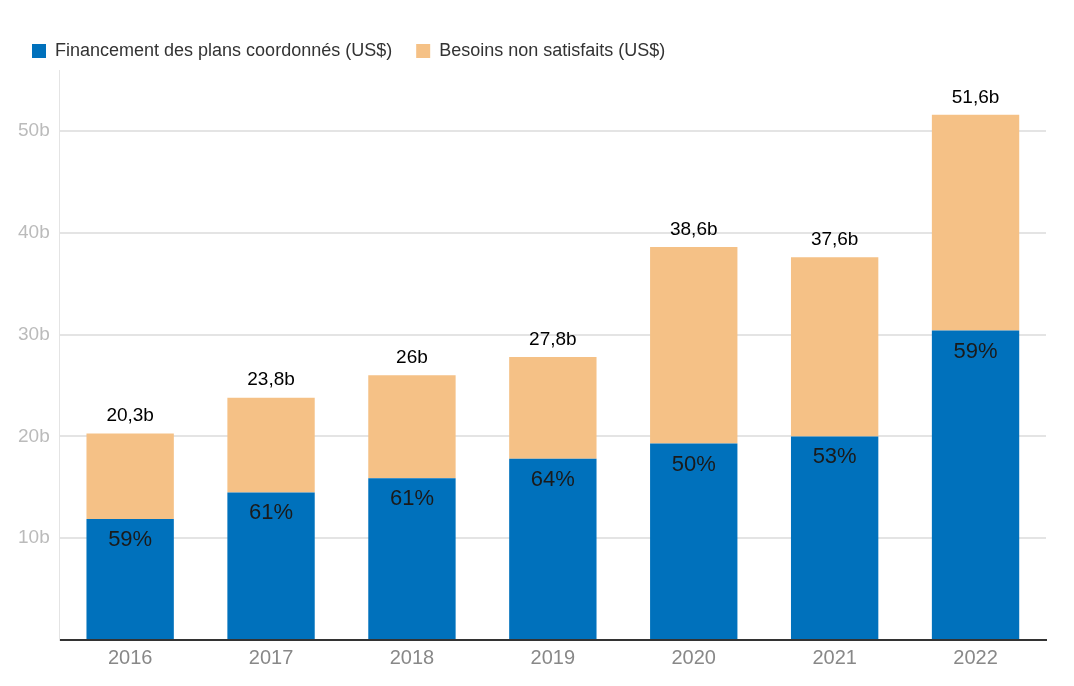 The height and width of the screenshot is (686, 1074). What do you see at coordinates (34, 130) in the screenshot?
I see `y-tick-label: 50b` at bounding box center [34, 130].